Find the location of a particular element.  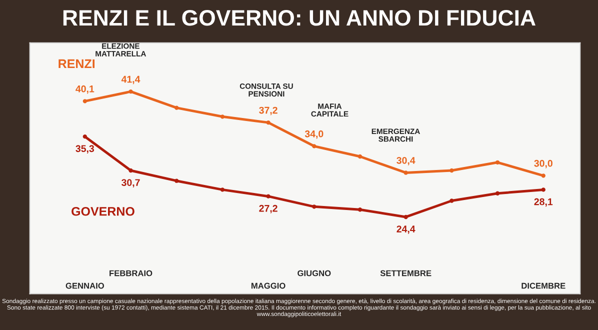

data-label: 30,4 is located at coordinates (406, 161).